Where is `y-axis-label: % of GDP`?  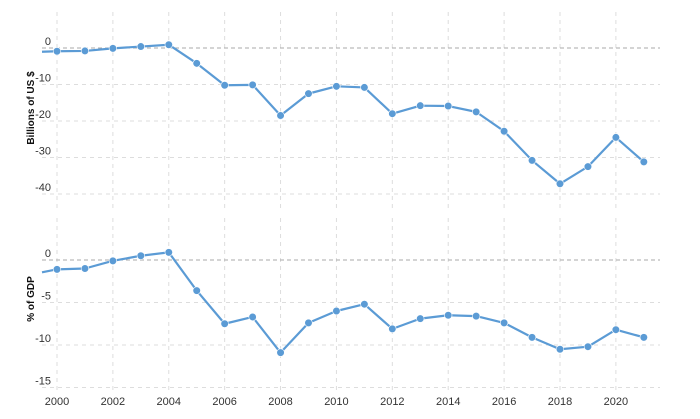 y-axis-label: % of GDP is located at coordinates (31, 299).